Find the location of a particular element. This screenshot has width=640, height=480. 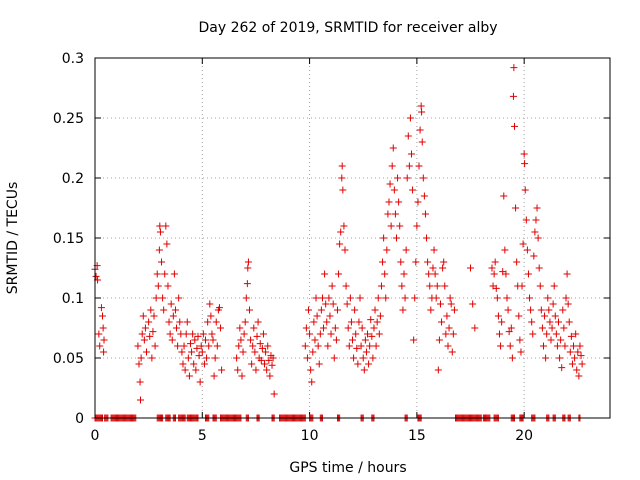

y-tick-label: 0.1 is located at coordinates (73, 299).